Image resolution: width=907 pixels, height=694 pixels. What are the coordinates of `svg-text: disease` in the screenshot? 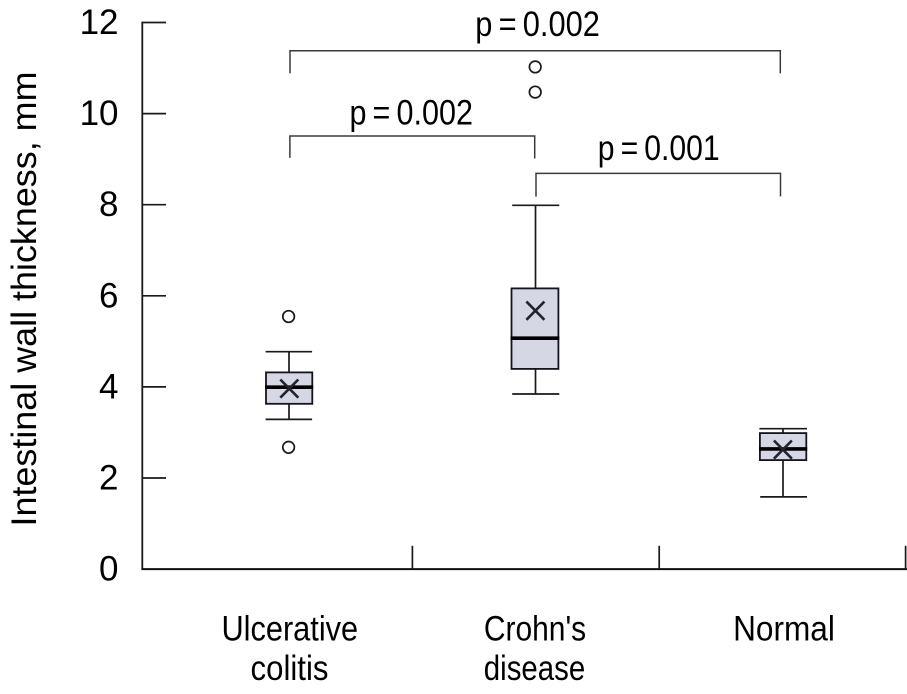 It's located at (534, 668).